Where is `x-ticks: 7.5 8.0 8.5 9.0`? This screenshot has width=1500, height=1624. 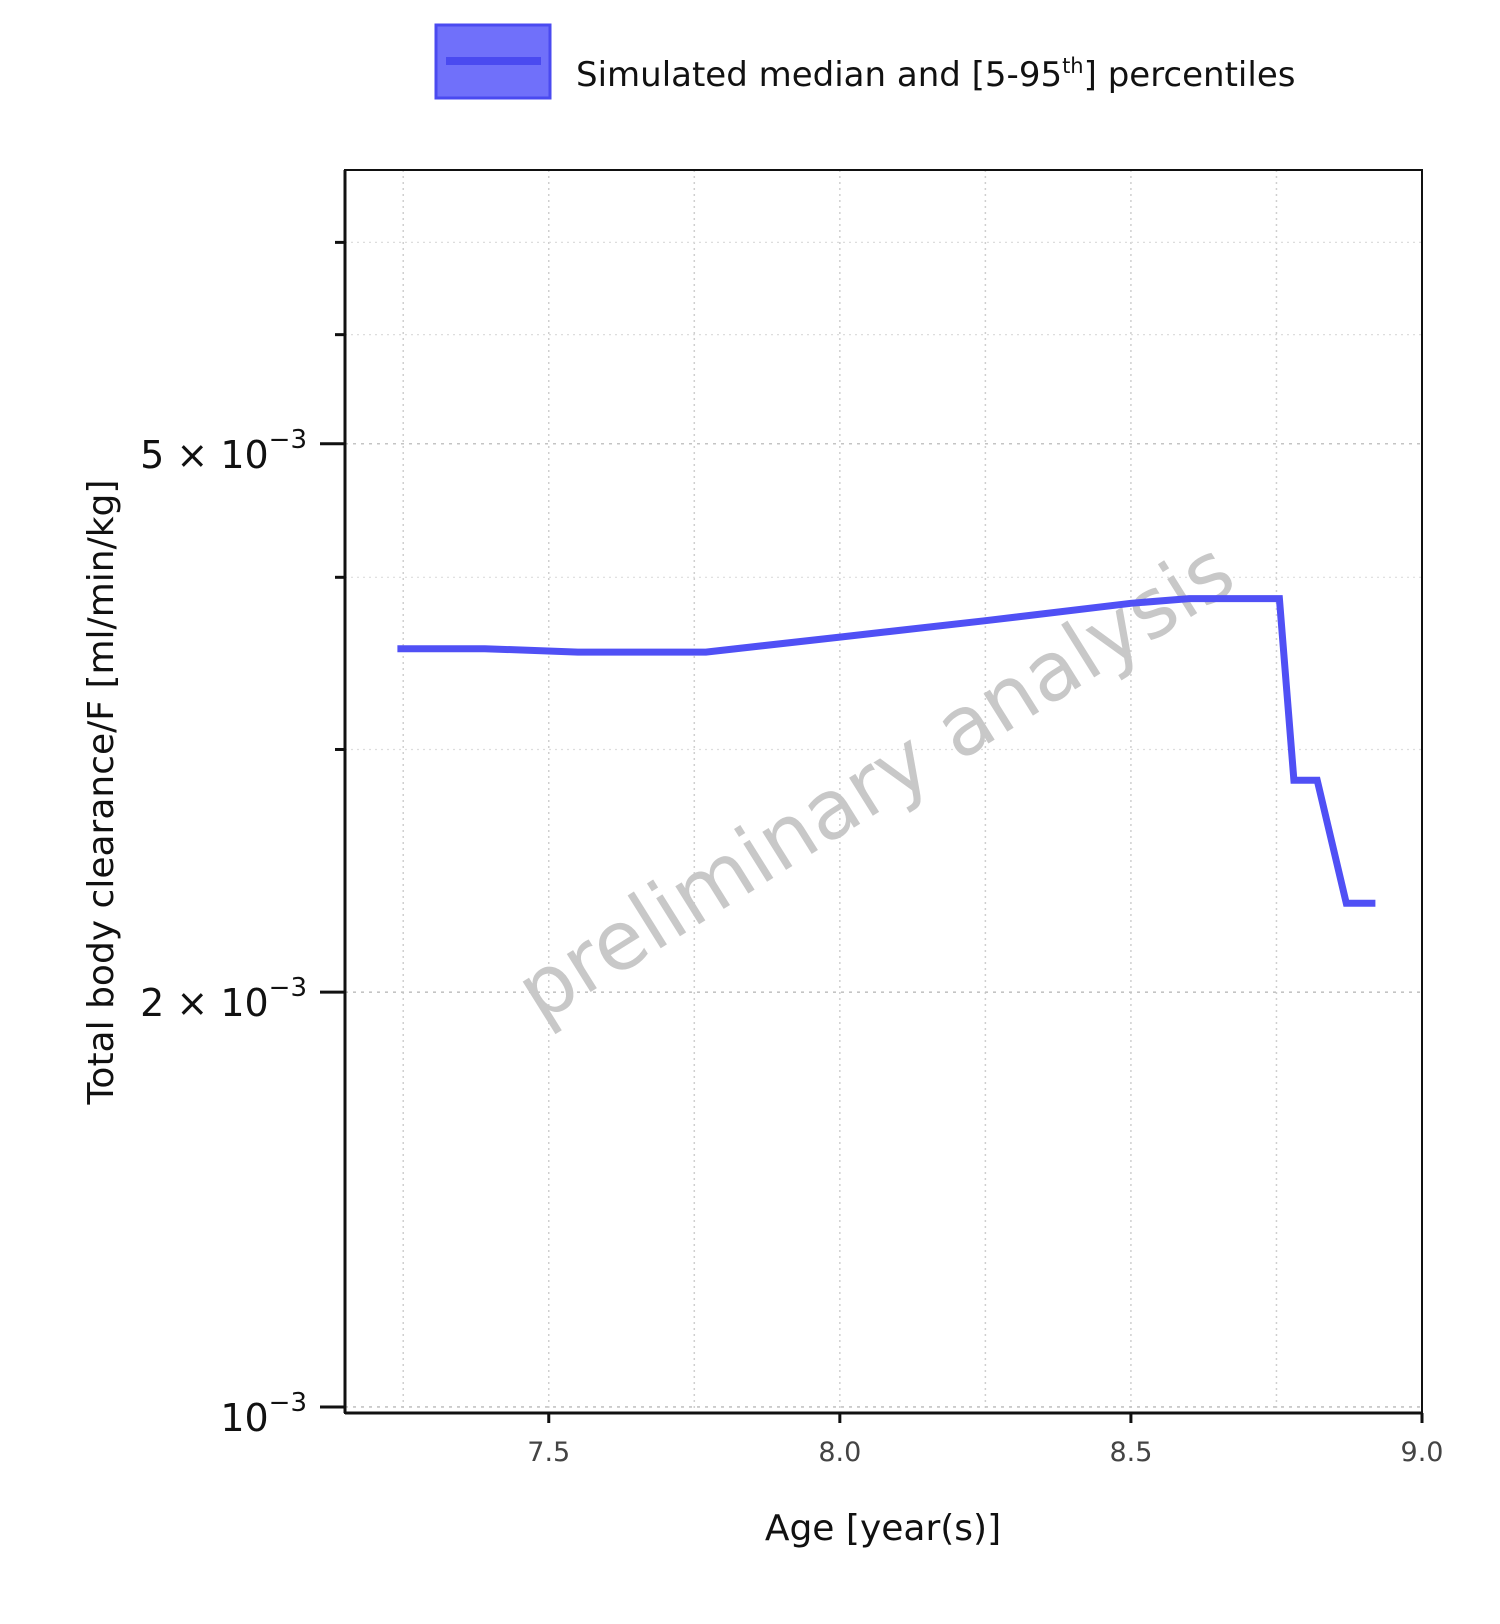
x-ticks: 7.5 8.0 8.5 9.0 is located at coordinates (985, 1440).